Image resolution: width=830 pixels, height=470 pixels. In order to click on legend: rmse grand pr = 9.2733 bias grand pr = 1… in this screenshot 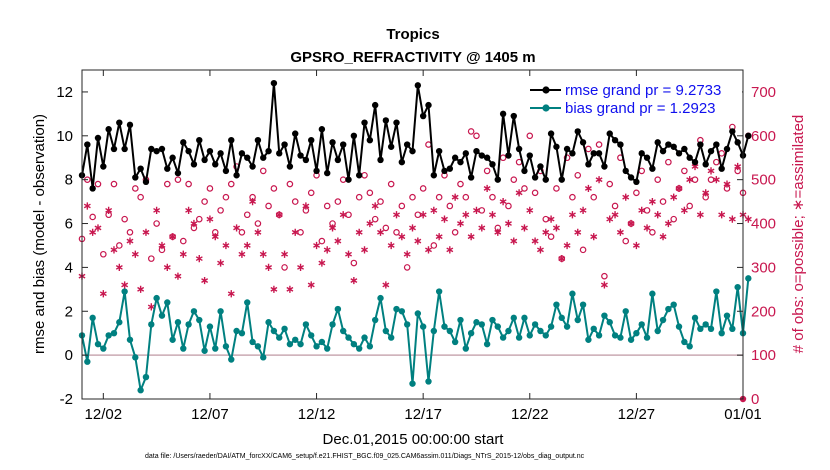, I will do `click(634, 99)`.